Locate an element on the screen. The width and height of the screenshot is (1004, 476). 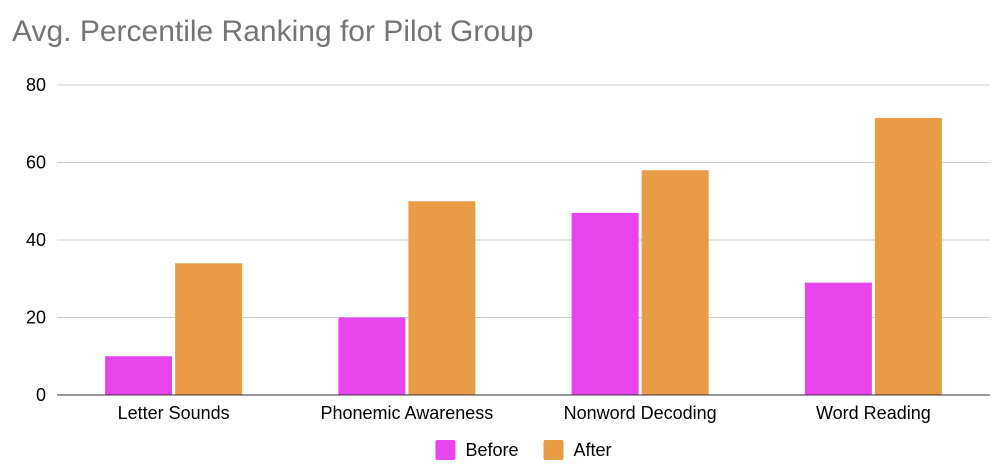
y-axis-ticks: 0 20 40 60 80 is located at coordinates (36, 240).